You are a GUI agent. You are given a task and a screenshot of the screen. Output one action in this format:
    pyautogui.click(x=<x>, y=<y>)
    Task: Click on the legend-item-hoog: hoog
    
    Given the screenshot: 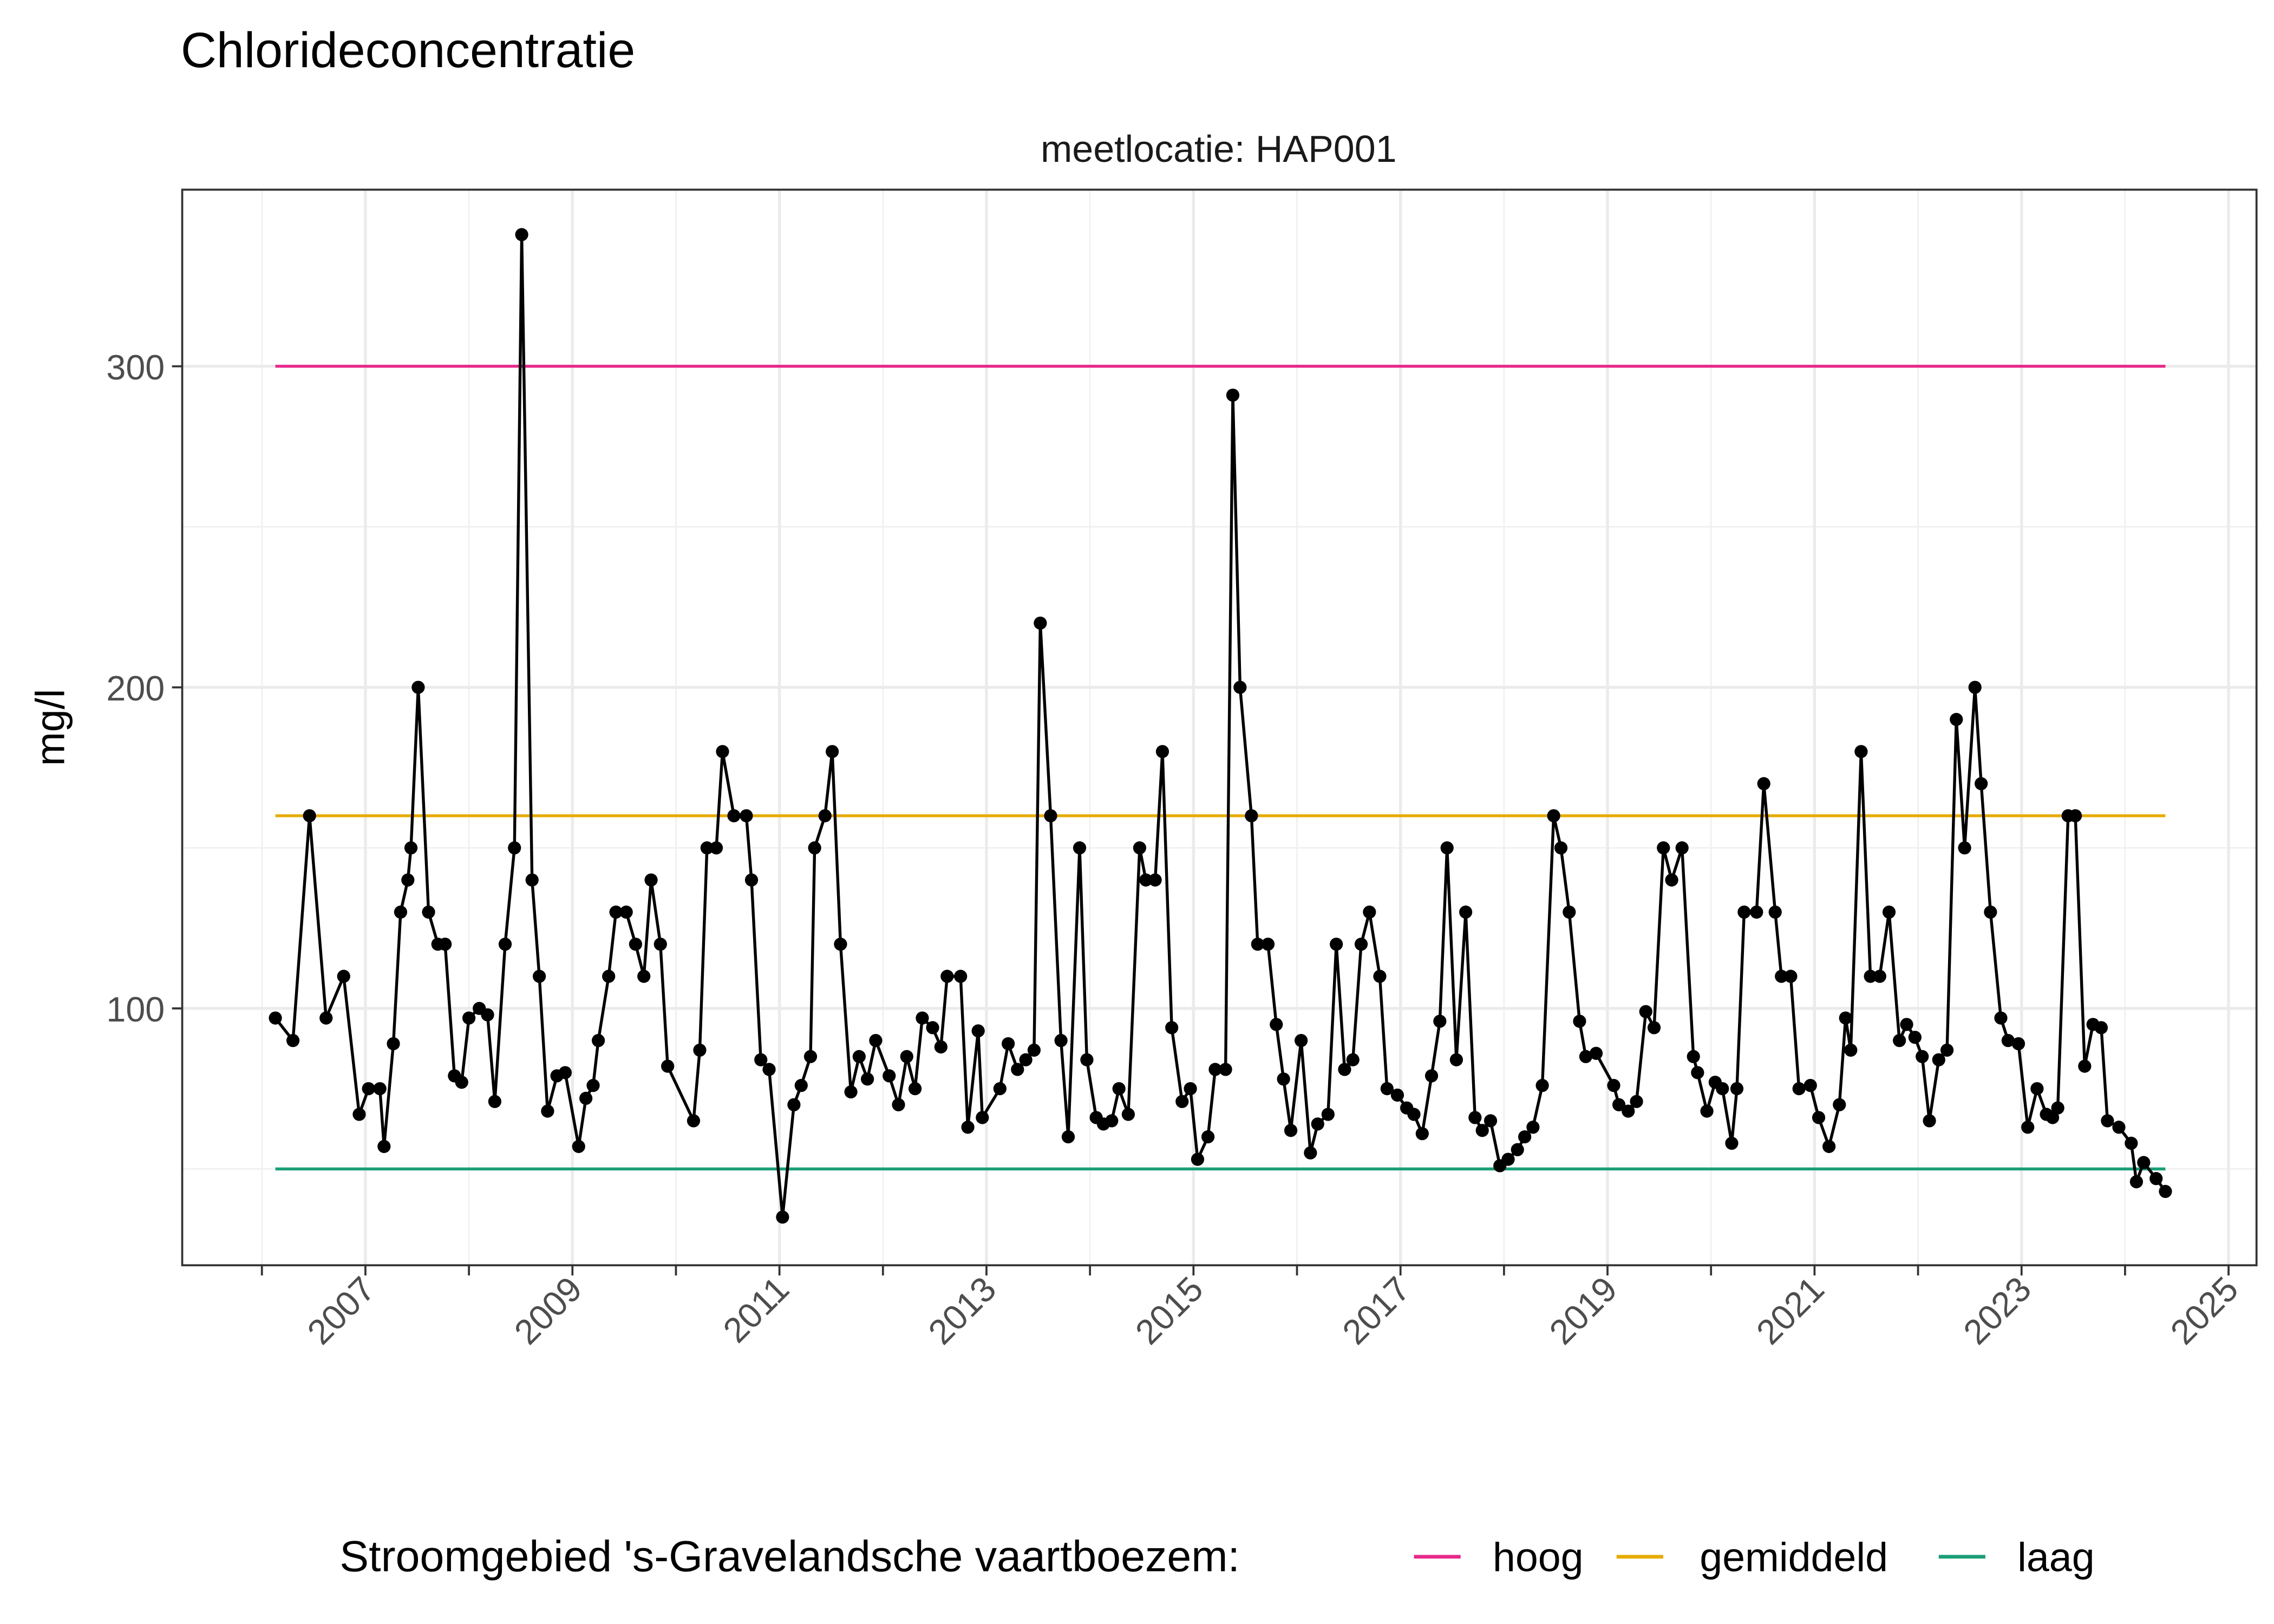 What is the action you would take?
    pyautogui.click(x=1499, y=1557)
    